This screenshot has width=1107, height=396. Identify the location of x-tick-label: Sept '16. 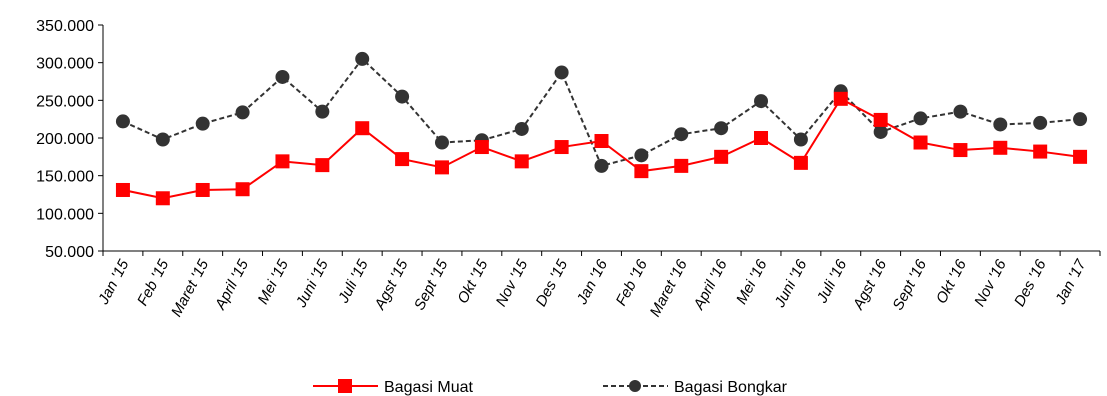
(909, 284).